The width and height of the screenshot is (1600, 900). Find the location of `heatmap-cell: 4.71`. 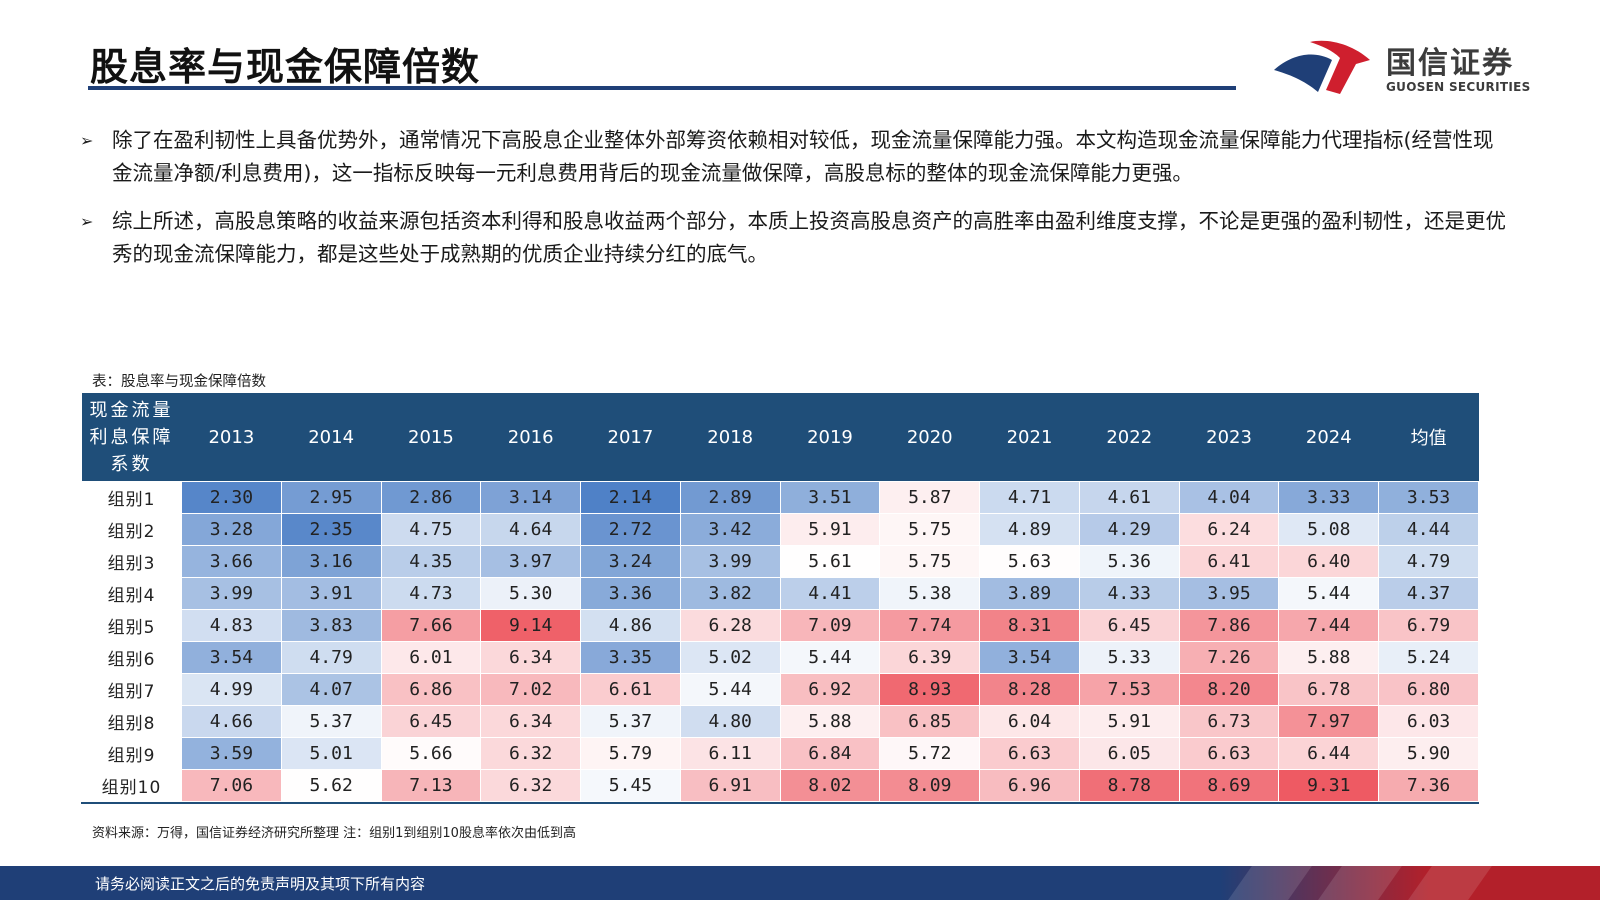

heatmap-cell: 4.71 is located at coordinates (1029, 497).